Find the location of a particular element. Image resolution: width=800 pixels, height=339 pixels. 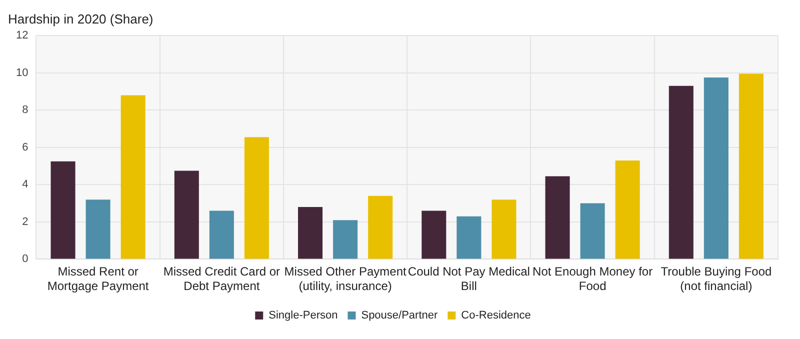

legend-label: Co-Residence is located at coordinates (496, 316).